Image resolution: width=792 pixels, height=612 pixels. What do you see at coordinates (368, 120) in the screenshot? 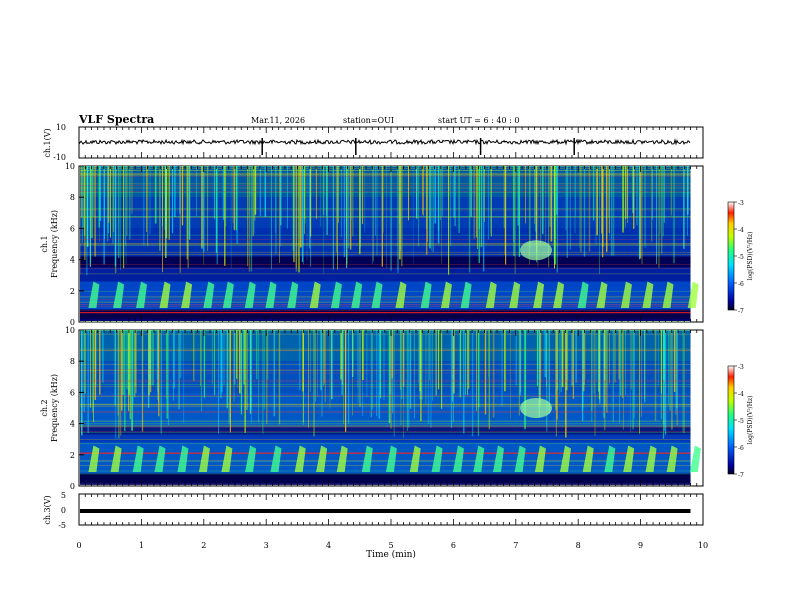
I see `station-label: station=OUI` at bounding box center [368, 120].